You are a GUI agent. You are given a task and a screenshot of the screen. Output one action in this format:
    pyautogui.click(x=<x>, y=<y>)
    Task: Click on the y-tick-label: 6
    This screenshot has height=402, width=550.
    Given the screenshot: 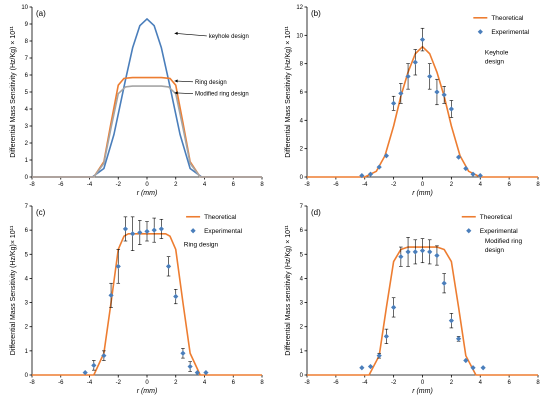 What is the action you would take?
    pyautogui.click(x=27, y=231)
    